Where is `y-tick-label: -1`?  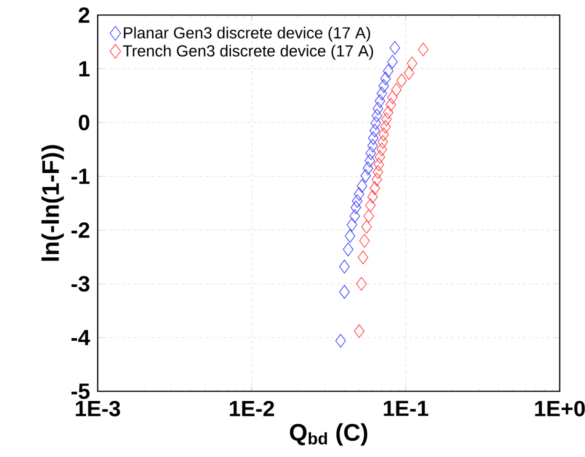
y-tick-label: -1 is located at coordinates (81, 176).